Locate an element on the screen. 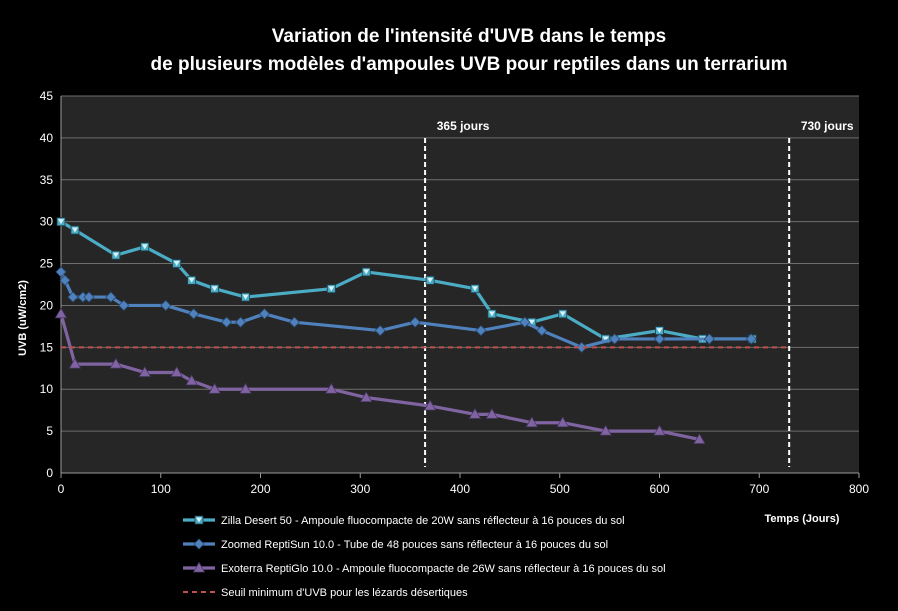 This screenshot has width=898, height=611. x-tick-label-6: 600 is located at coordinates (659, 489).